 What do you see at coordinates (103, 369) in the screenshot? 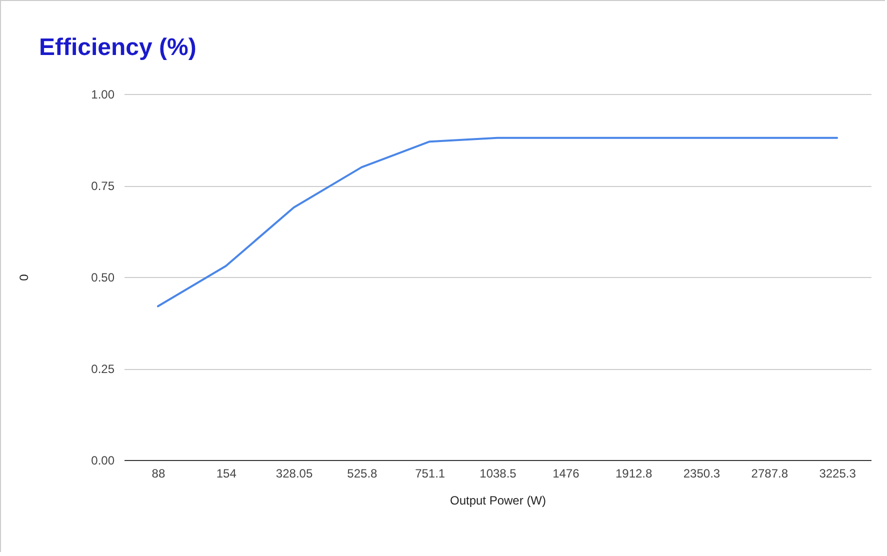
I see `y-tick-label: 0.25` at bounding box center [103, 369].